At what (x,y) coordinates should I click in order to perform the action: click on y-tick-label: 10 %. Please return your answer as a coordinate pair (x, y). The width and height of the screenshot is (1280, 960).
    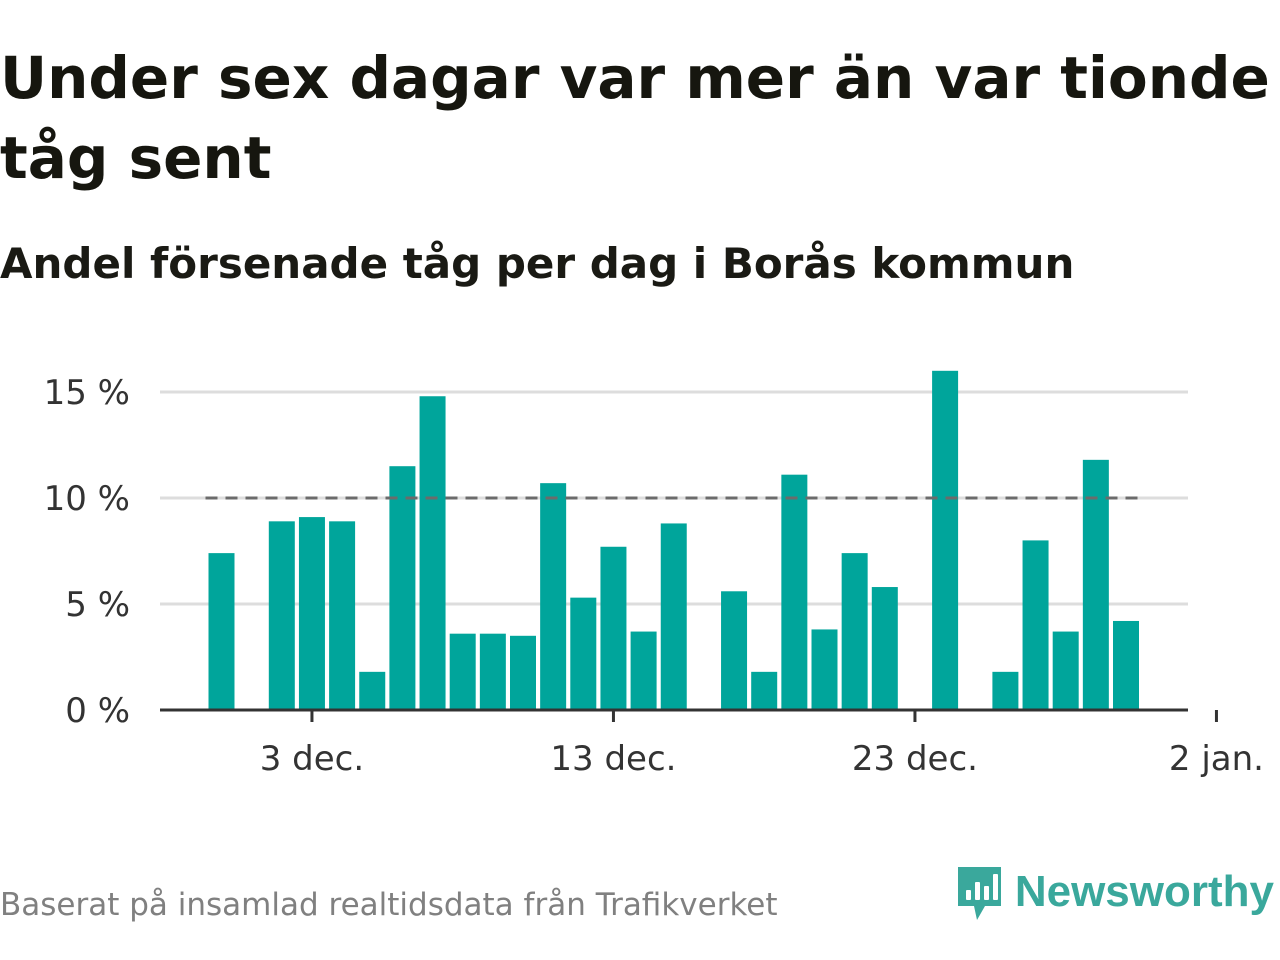
    Looking at the image, I should click on (87, 499).